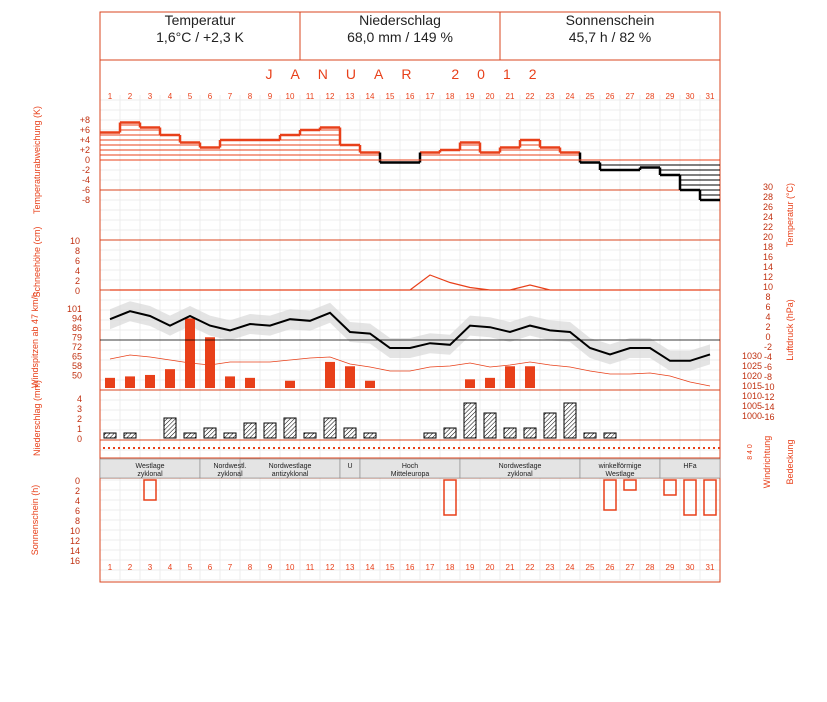 This screenshot has width=827, height=702. I want to click on precip-tick: 4, so click(79, 399).